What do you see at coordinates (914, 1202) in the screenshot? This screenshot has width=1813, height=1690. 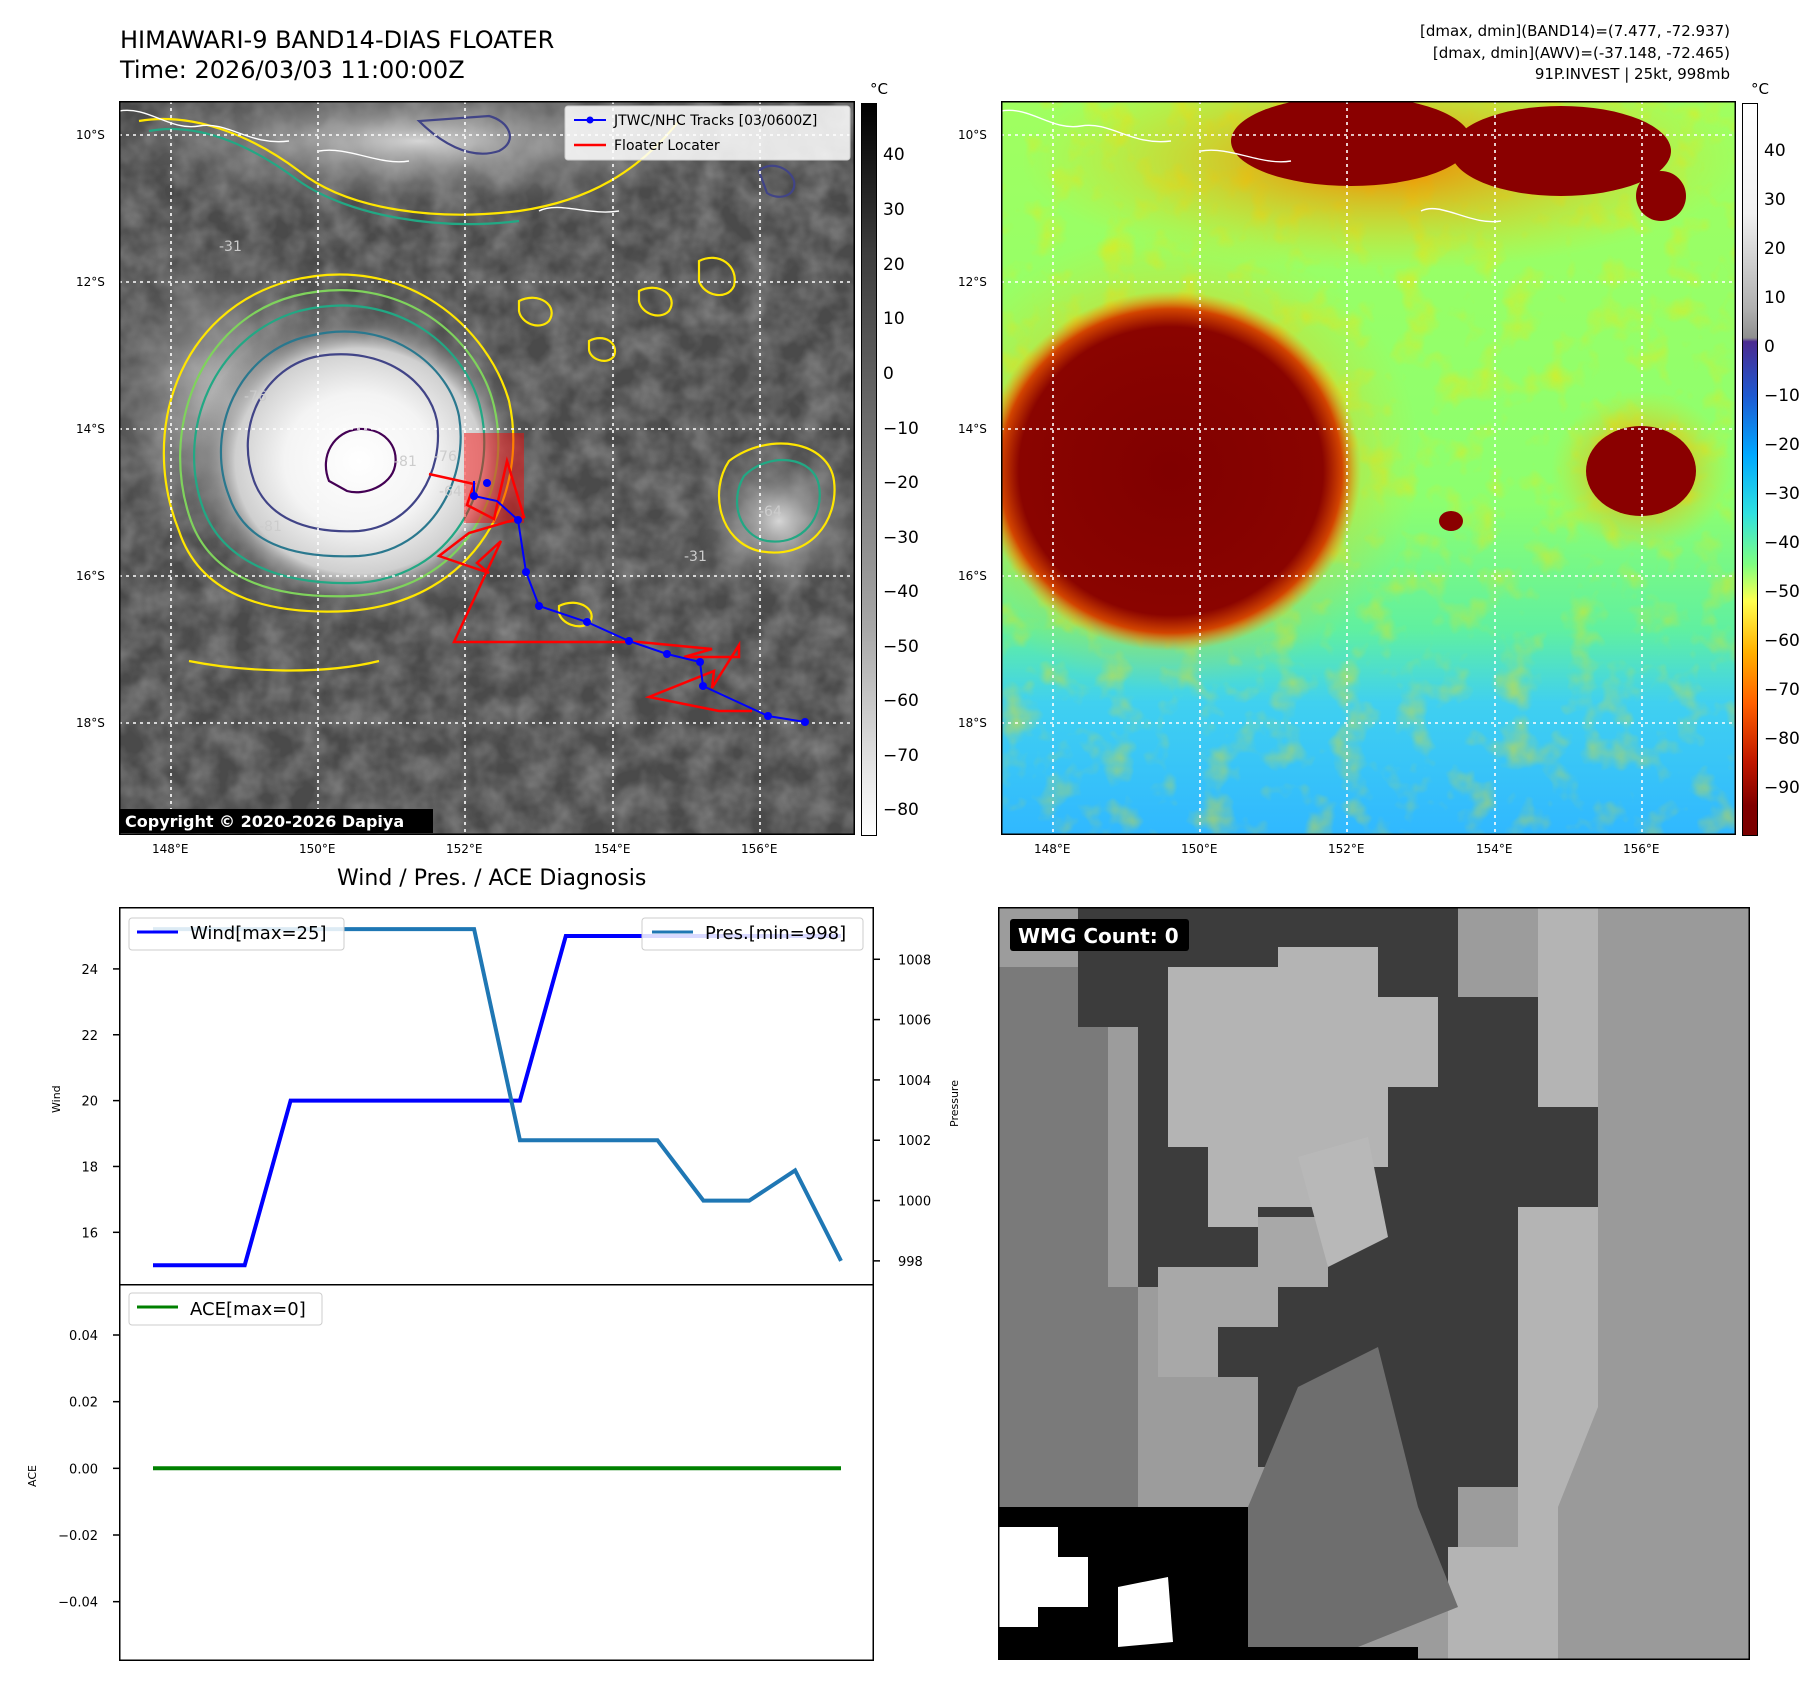 I see `y-tick-label: 1000` at bounding box center [914, 1202].